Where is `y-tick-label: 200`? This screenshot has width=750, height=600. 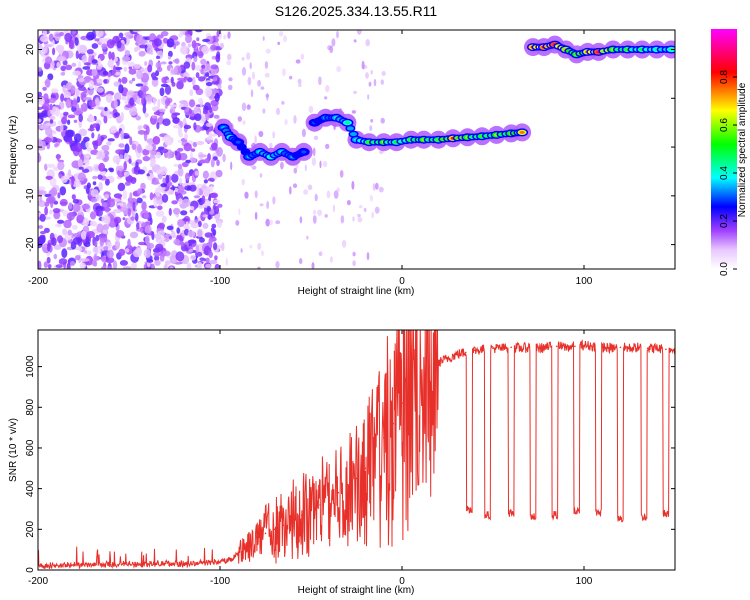
y-tick-label: 200 is located at coordinates (30, 529).